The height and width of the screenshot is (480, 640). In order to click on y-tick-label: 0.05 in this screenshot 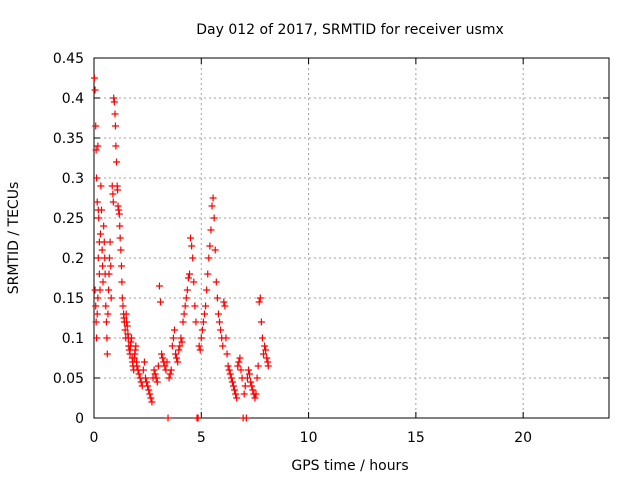, I will do `click(68, 379)`.